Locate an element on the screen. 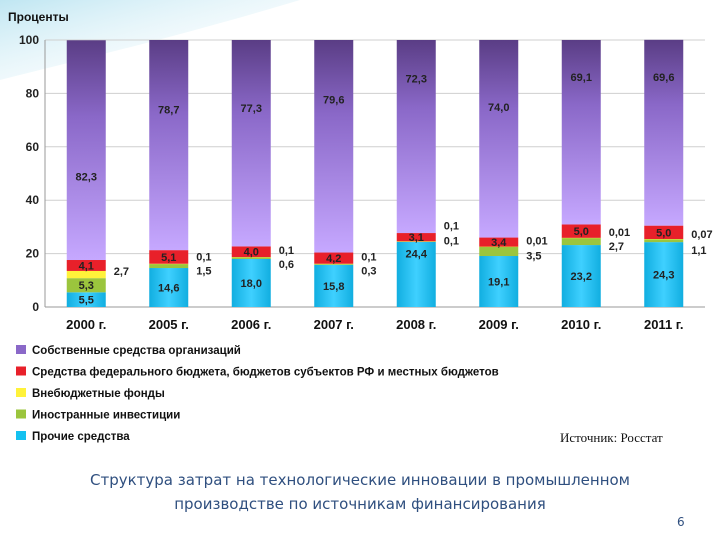 The height and width of the screenshot is (540, 720). data-label: 4,2 is located at coordinates (333, 259).